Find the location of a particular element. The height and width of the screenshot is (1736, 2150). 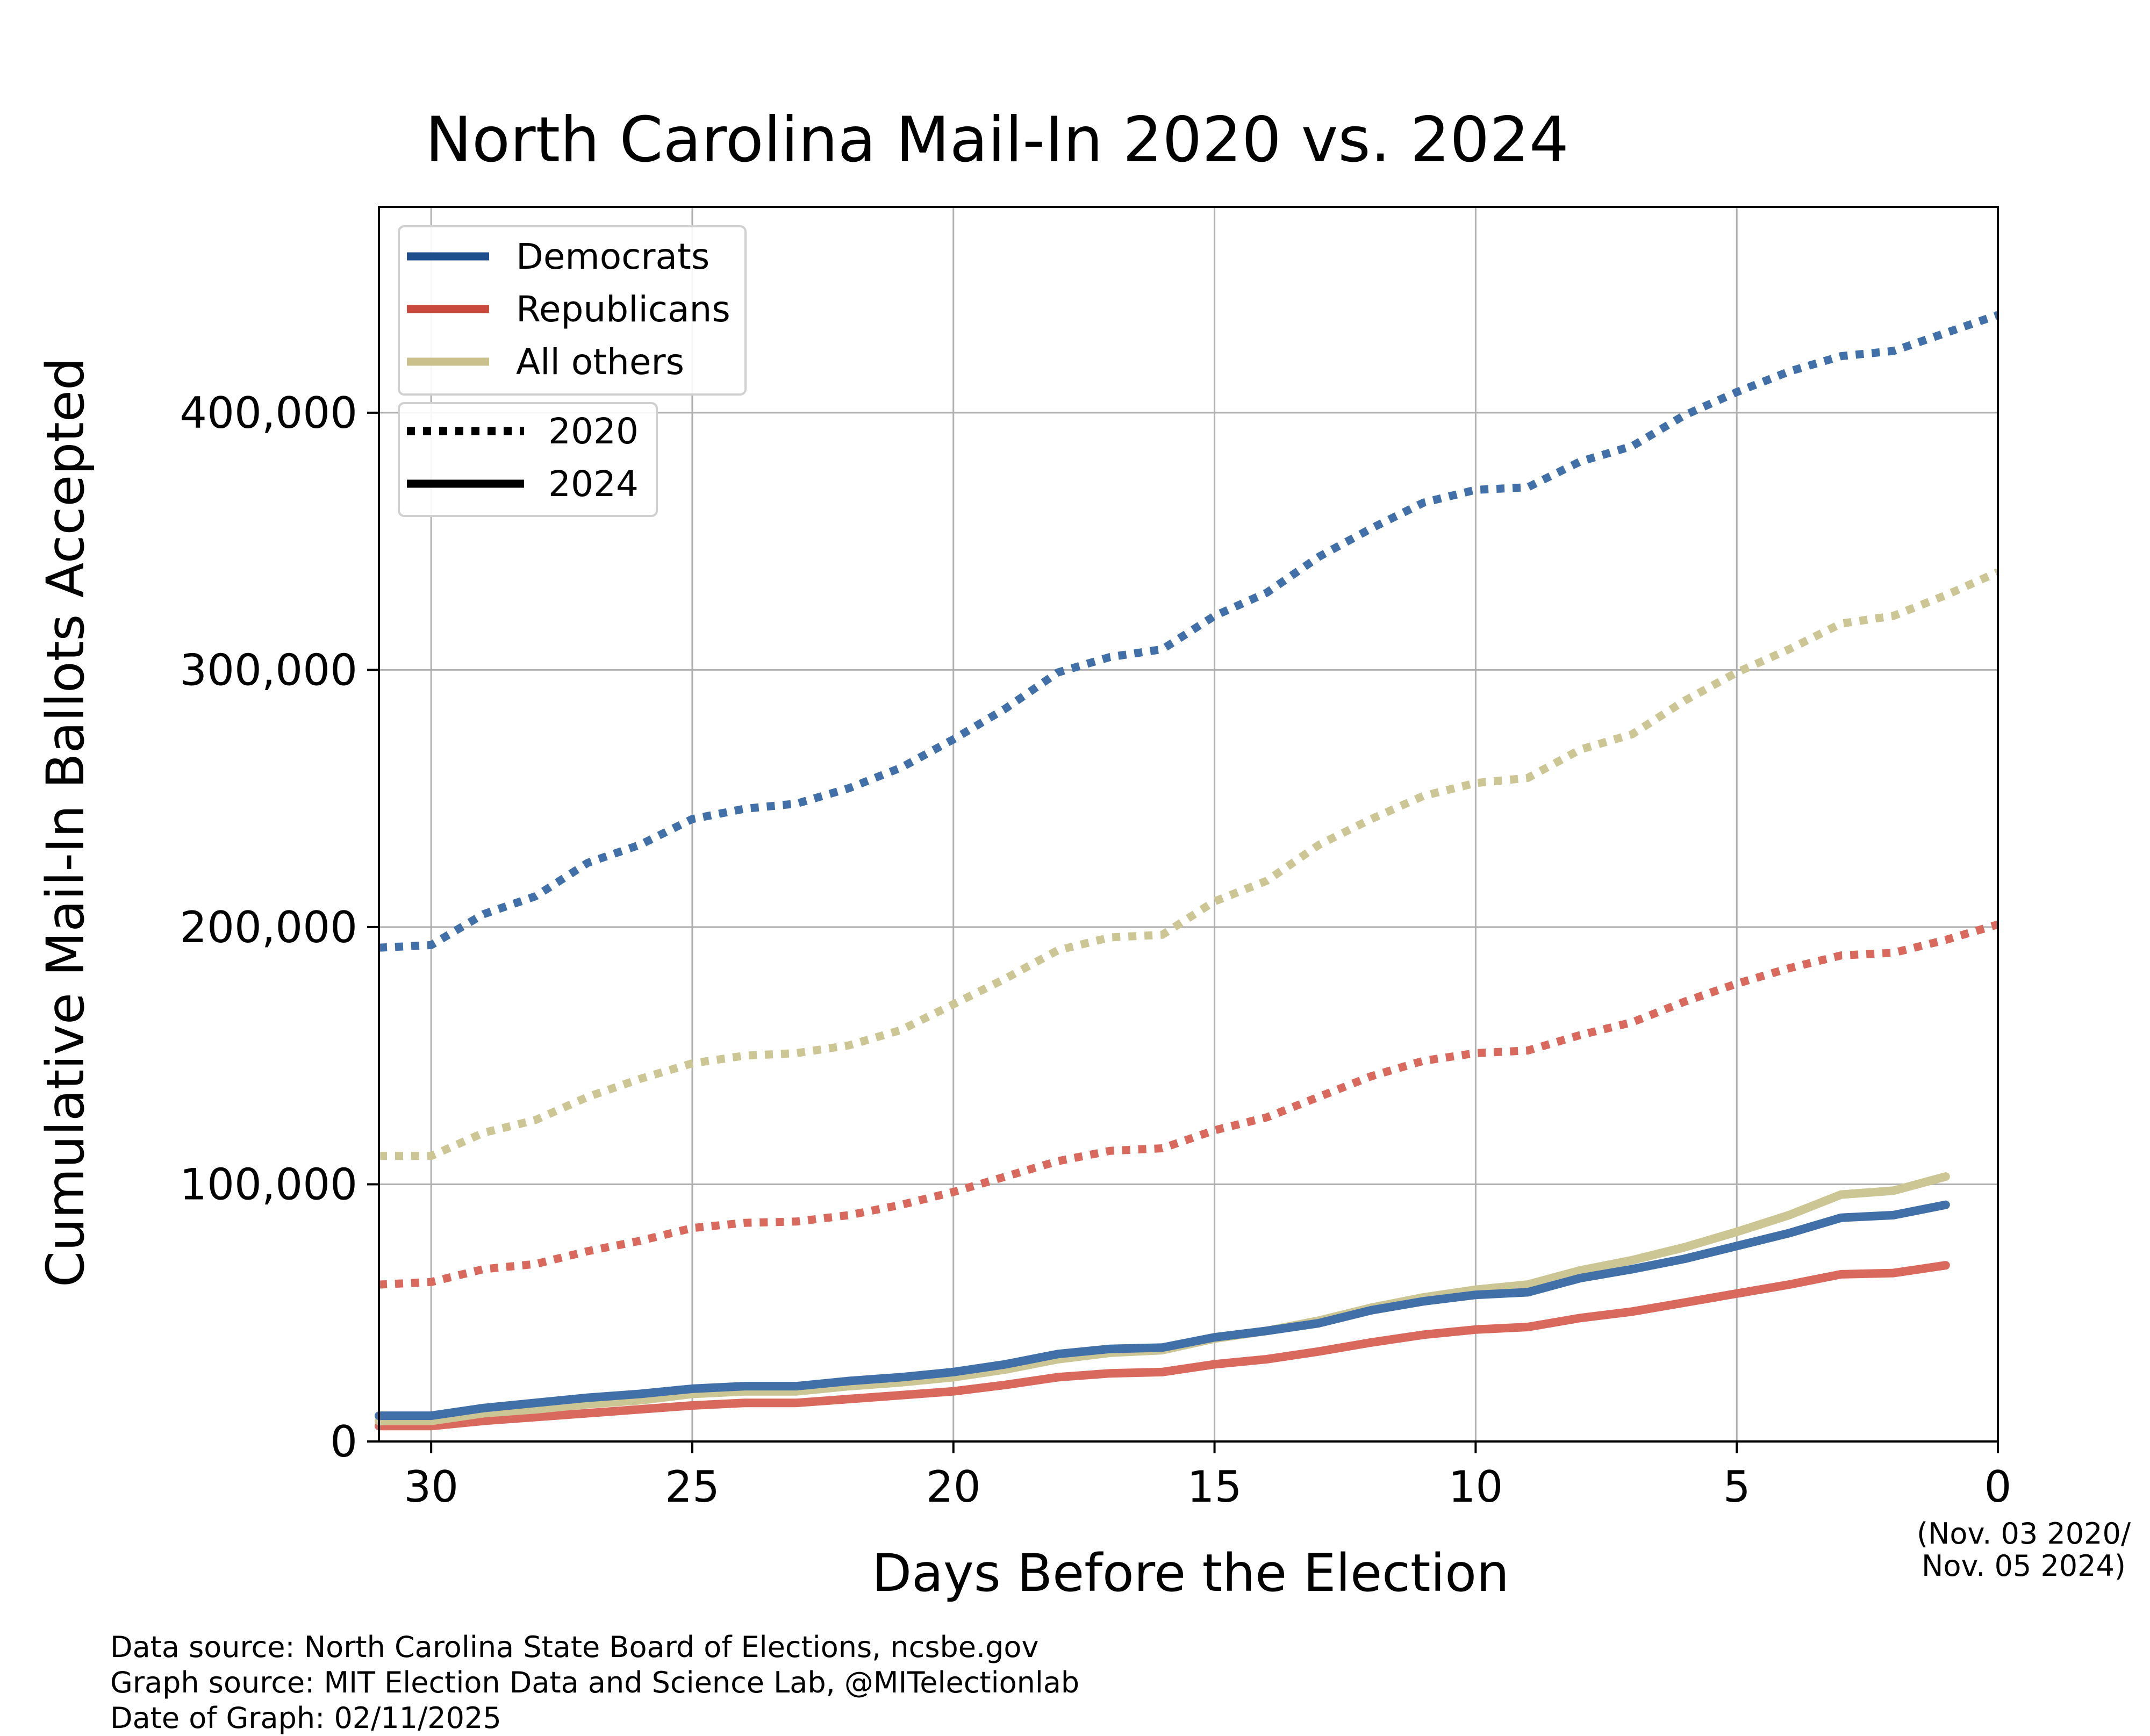

legend-year-label: 2024 is located at coordinates (593, 484).